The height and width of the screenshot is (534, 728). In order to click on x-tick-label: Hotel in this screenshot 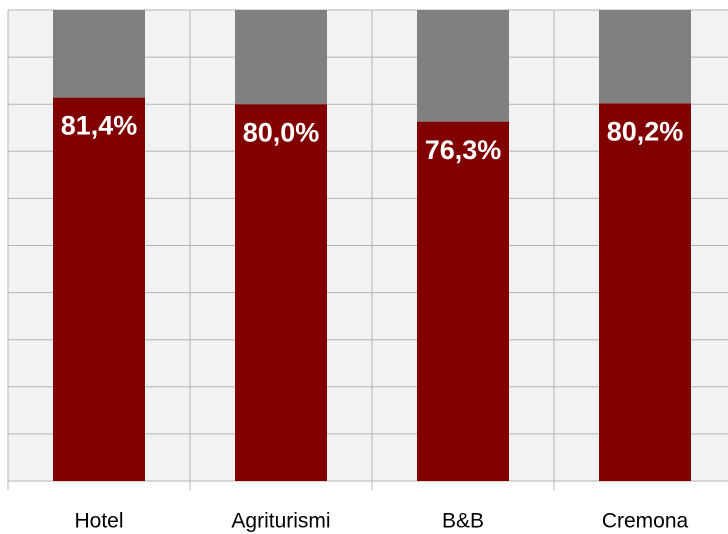, I will do `click(98, 521)`.